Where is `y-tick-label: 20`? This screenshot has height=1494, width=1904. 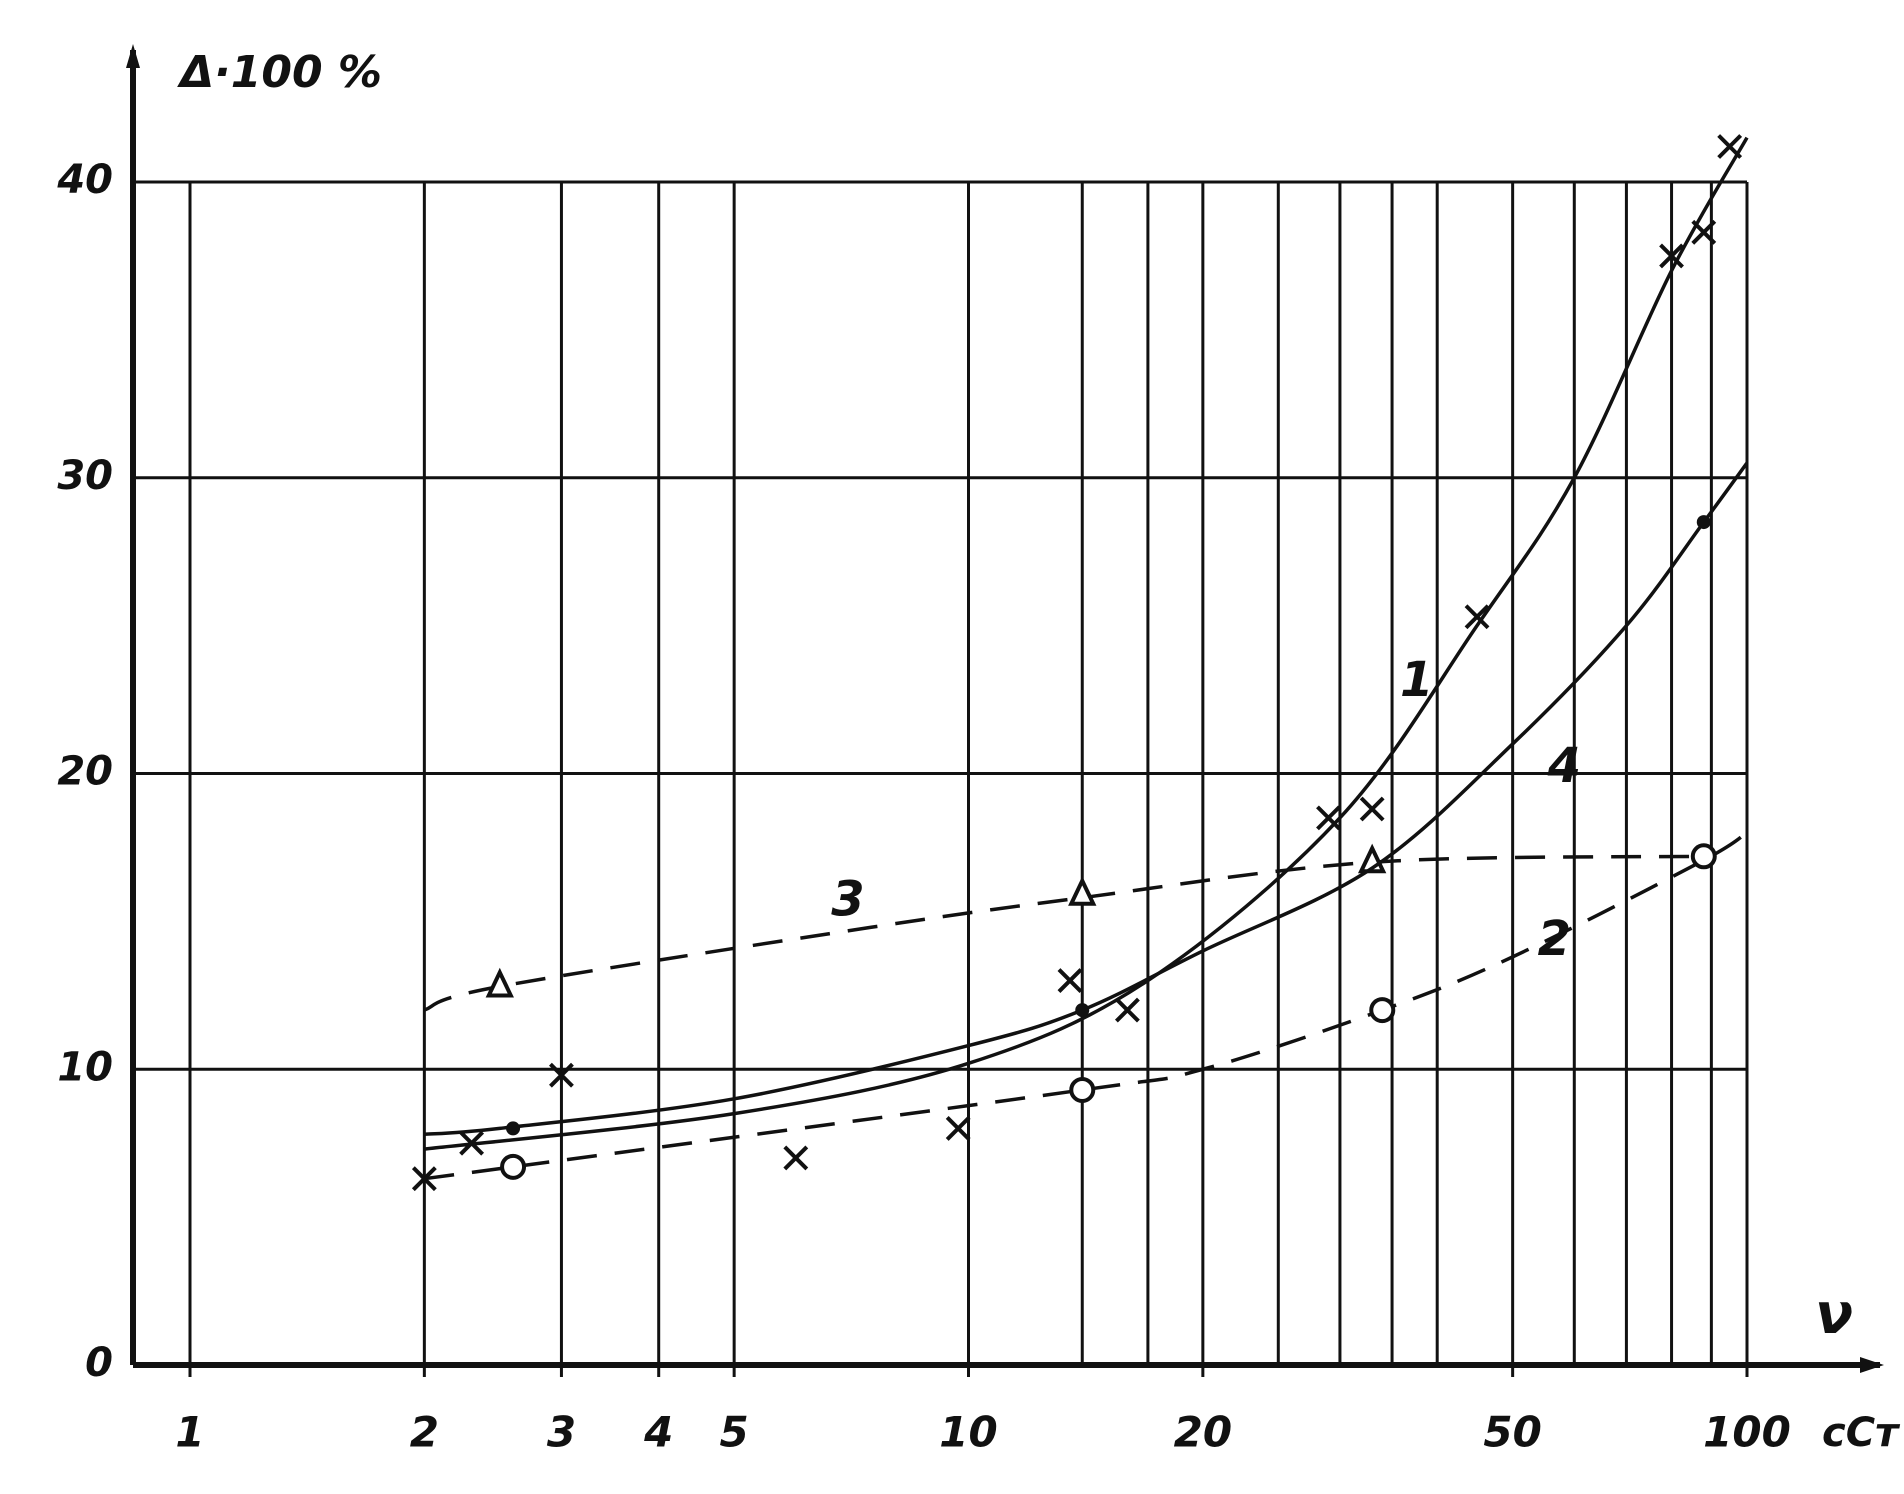
y-tick-label: 20 is located at coordinates (85, 772).